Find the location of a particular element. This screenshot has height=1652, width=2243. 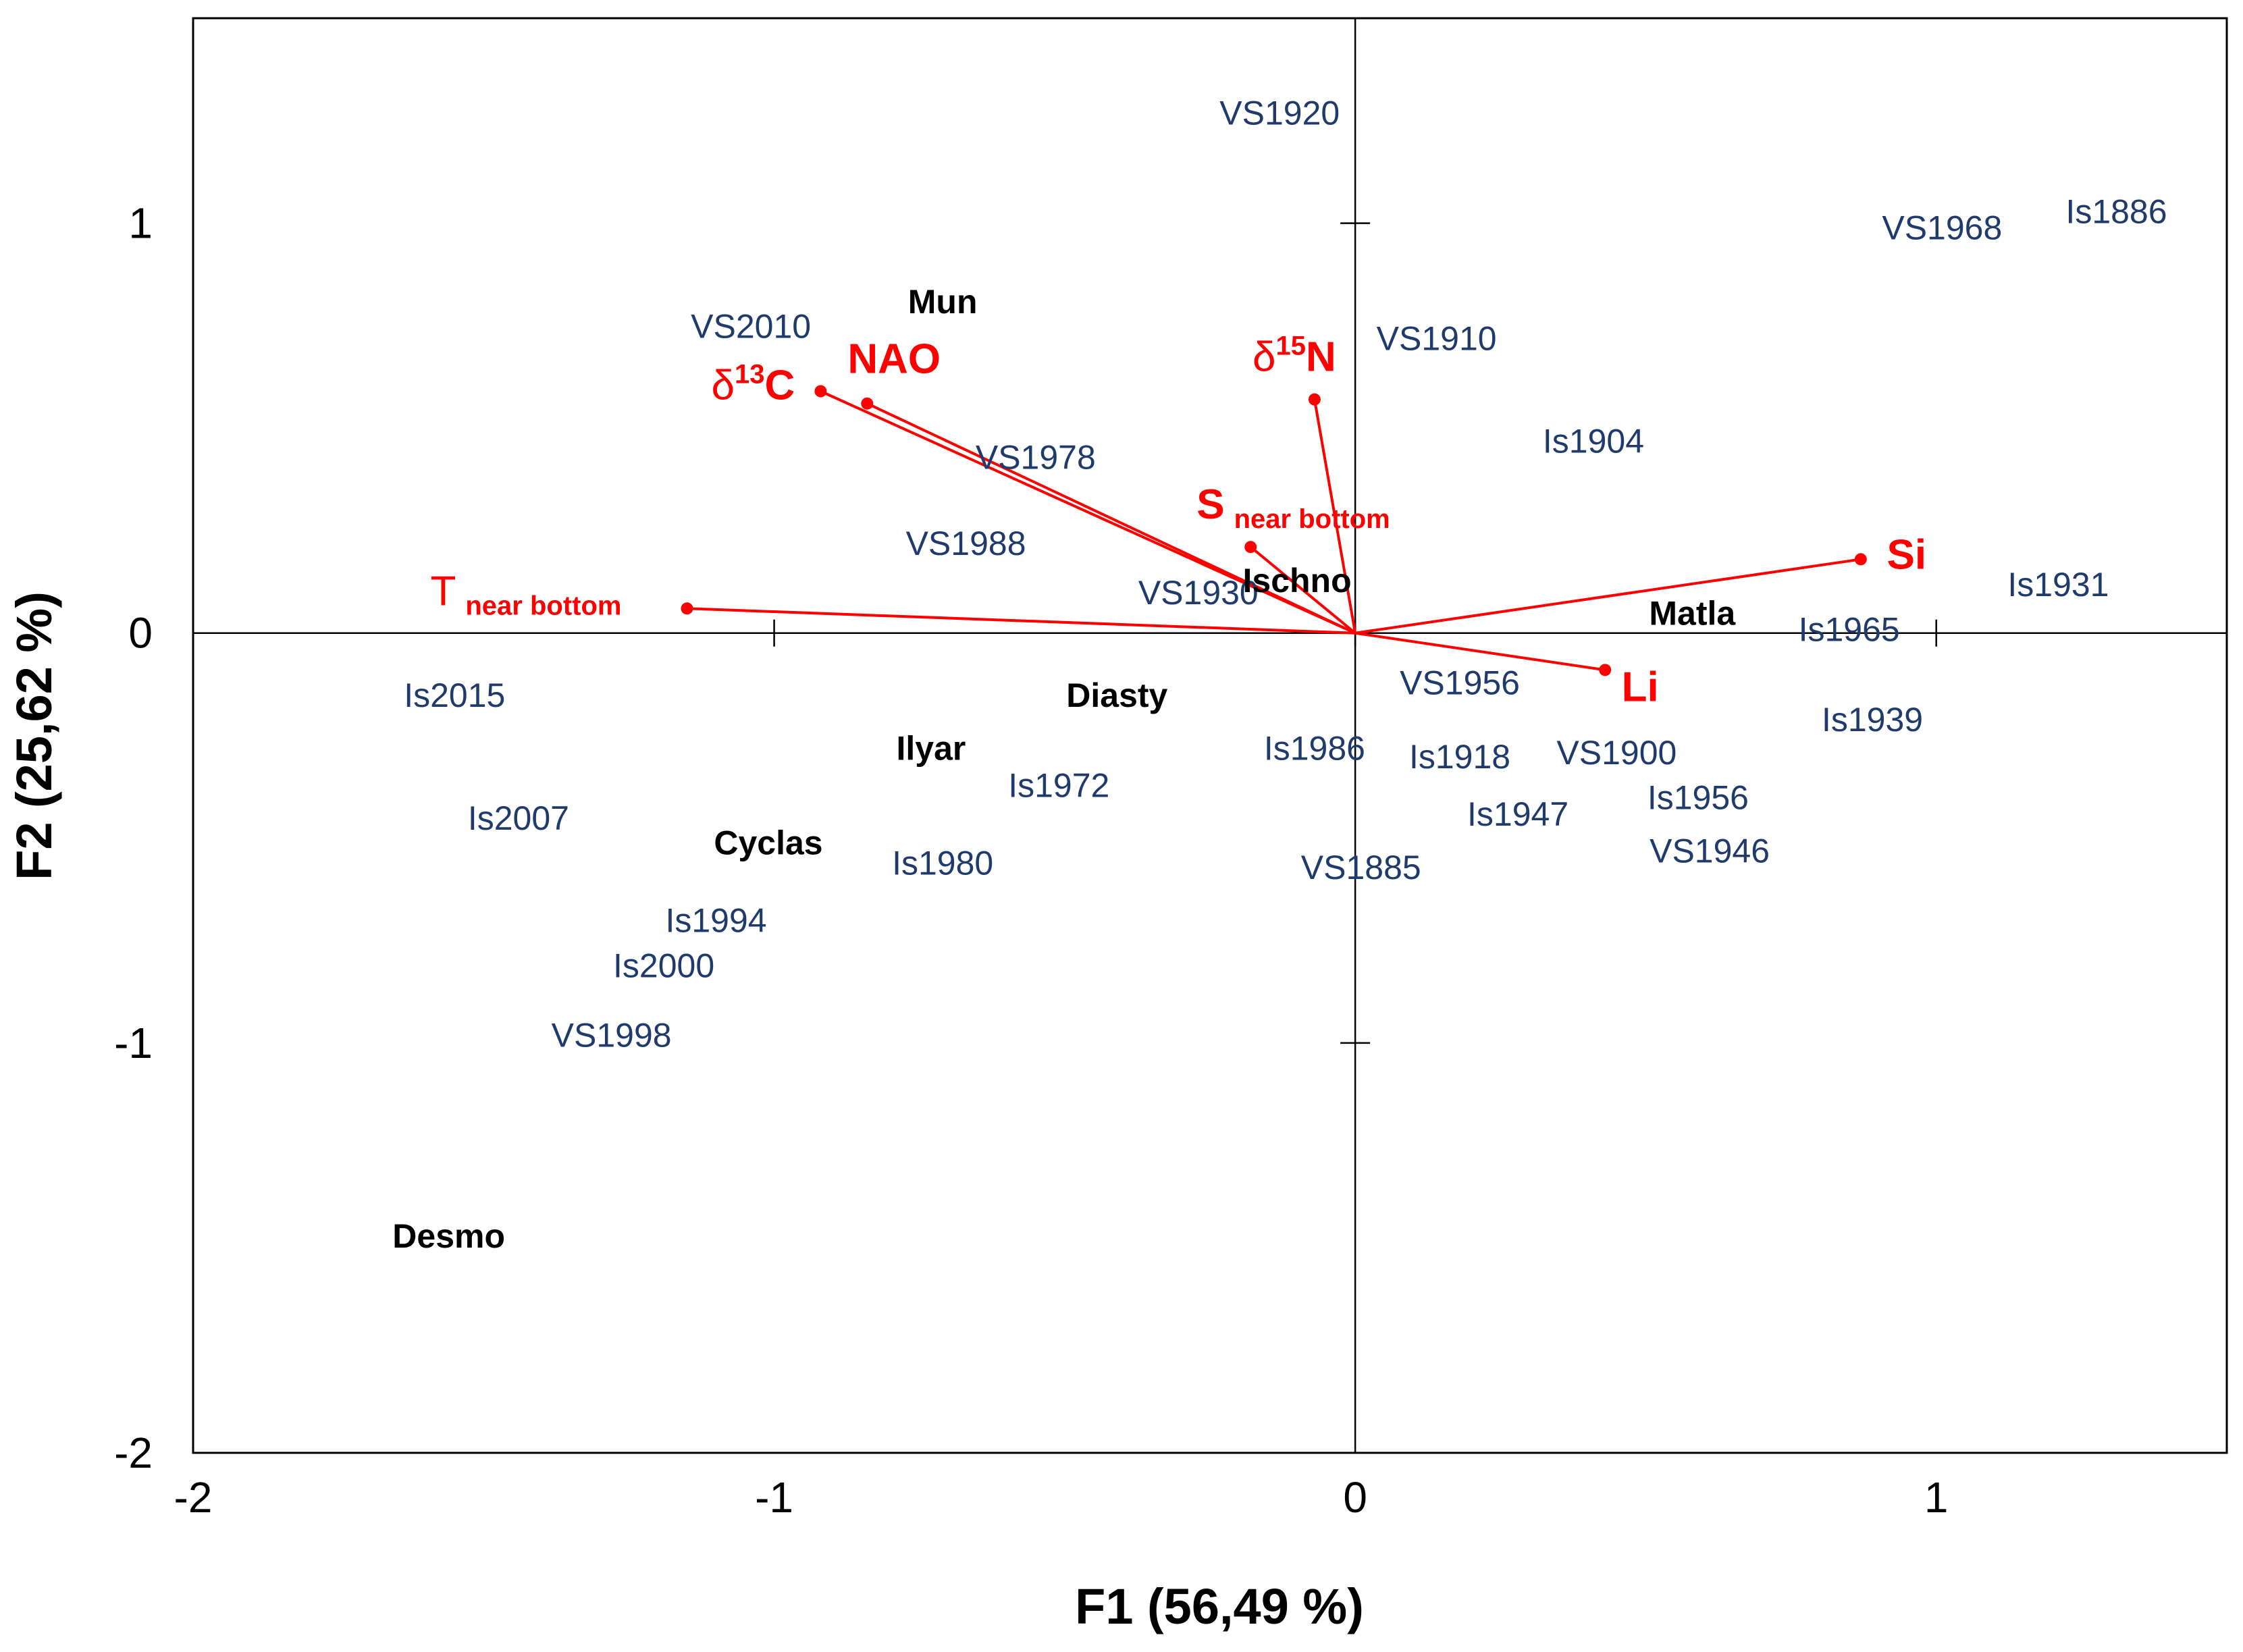

observation-label: Is1939 is located at coordinates (1872, 720).